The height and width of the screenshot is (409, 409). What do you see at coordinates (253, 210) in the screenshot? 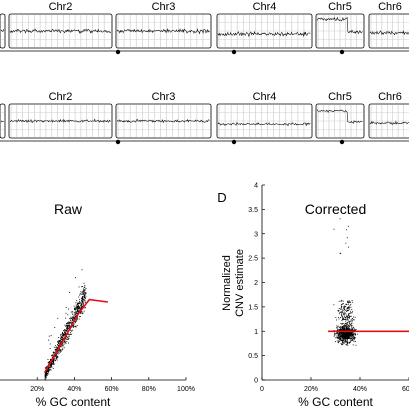
I see `y-tick-label: 3.5` at bounding box center [253, 210].